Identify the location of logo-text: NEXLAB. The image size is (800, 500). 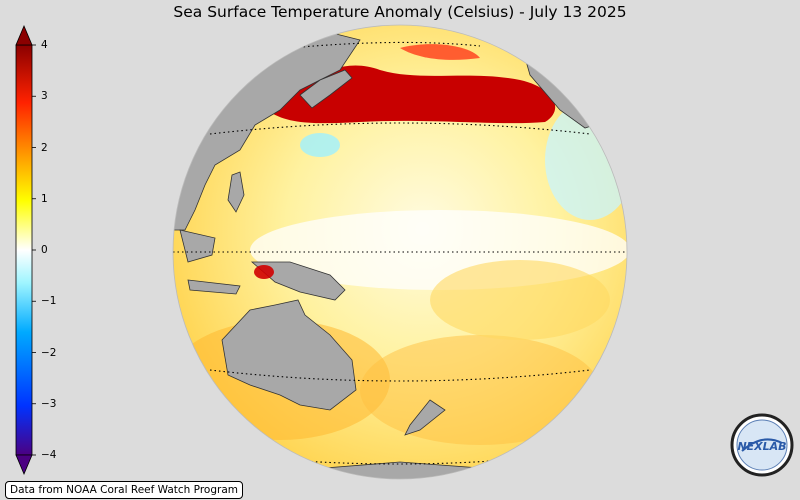
(761, 446).